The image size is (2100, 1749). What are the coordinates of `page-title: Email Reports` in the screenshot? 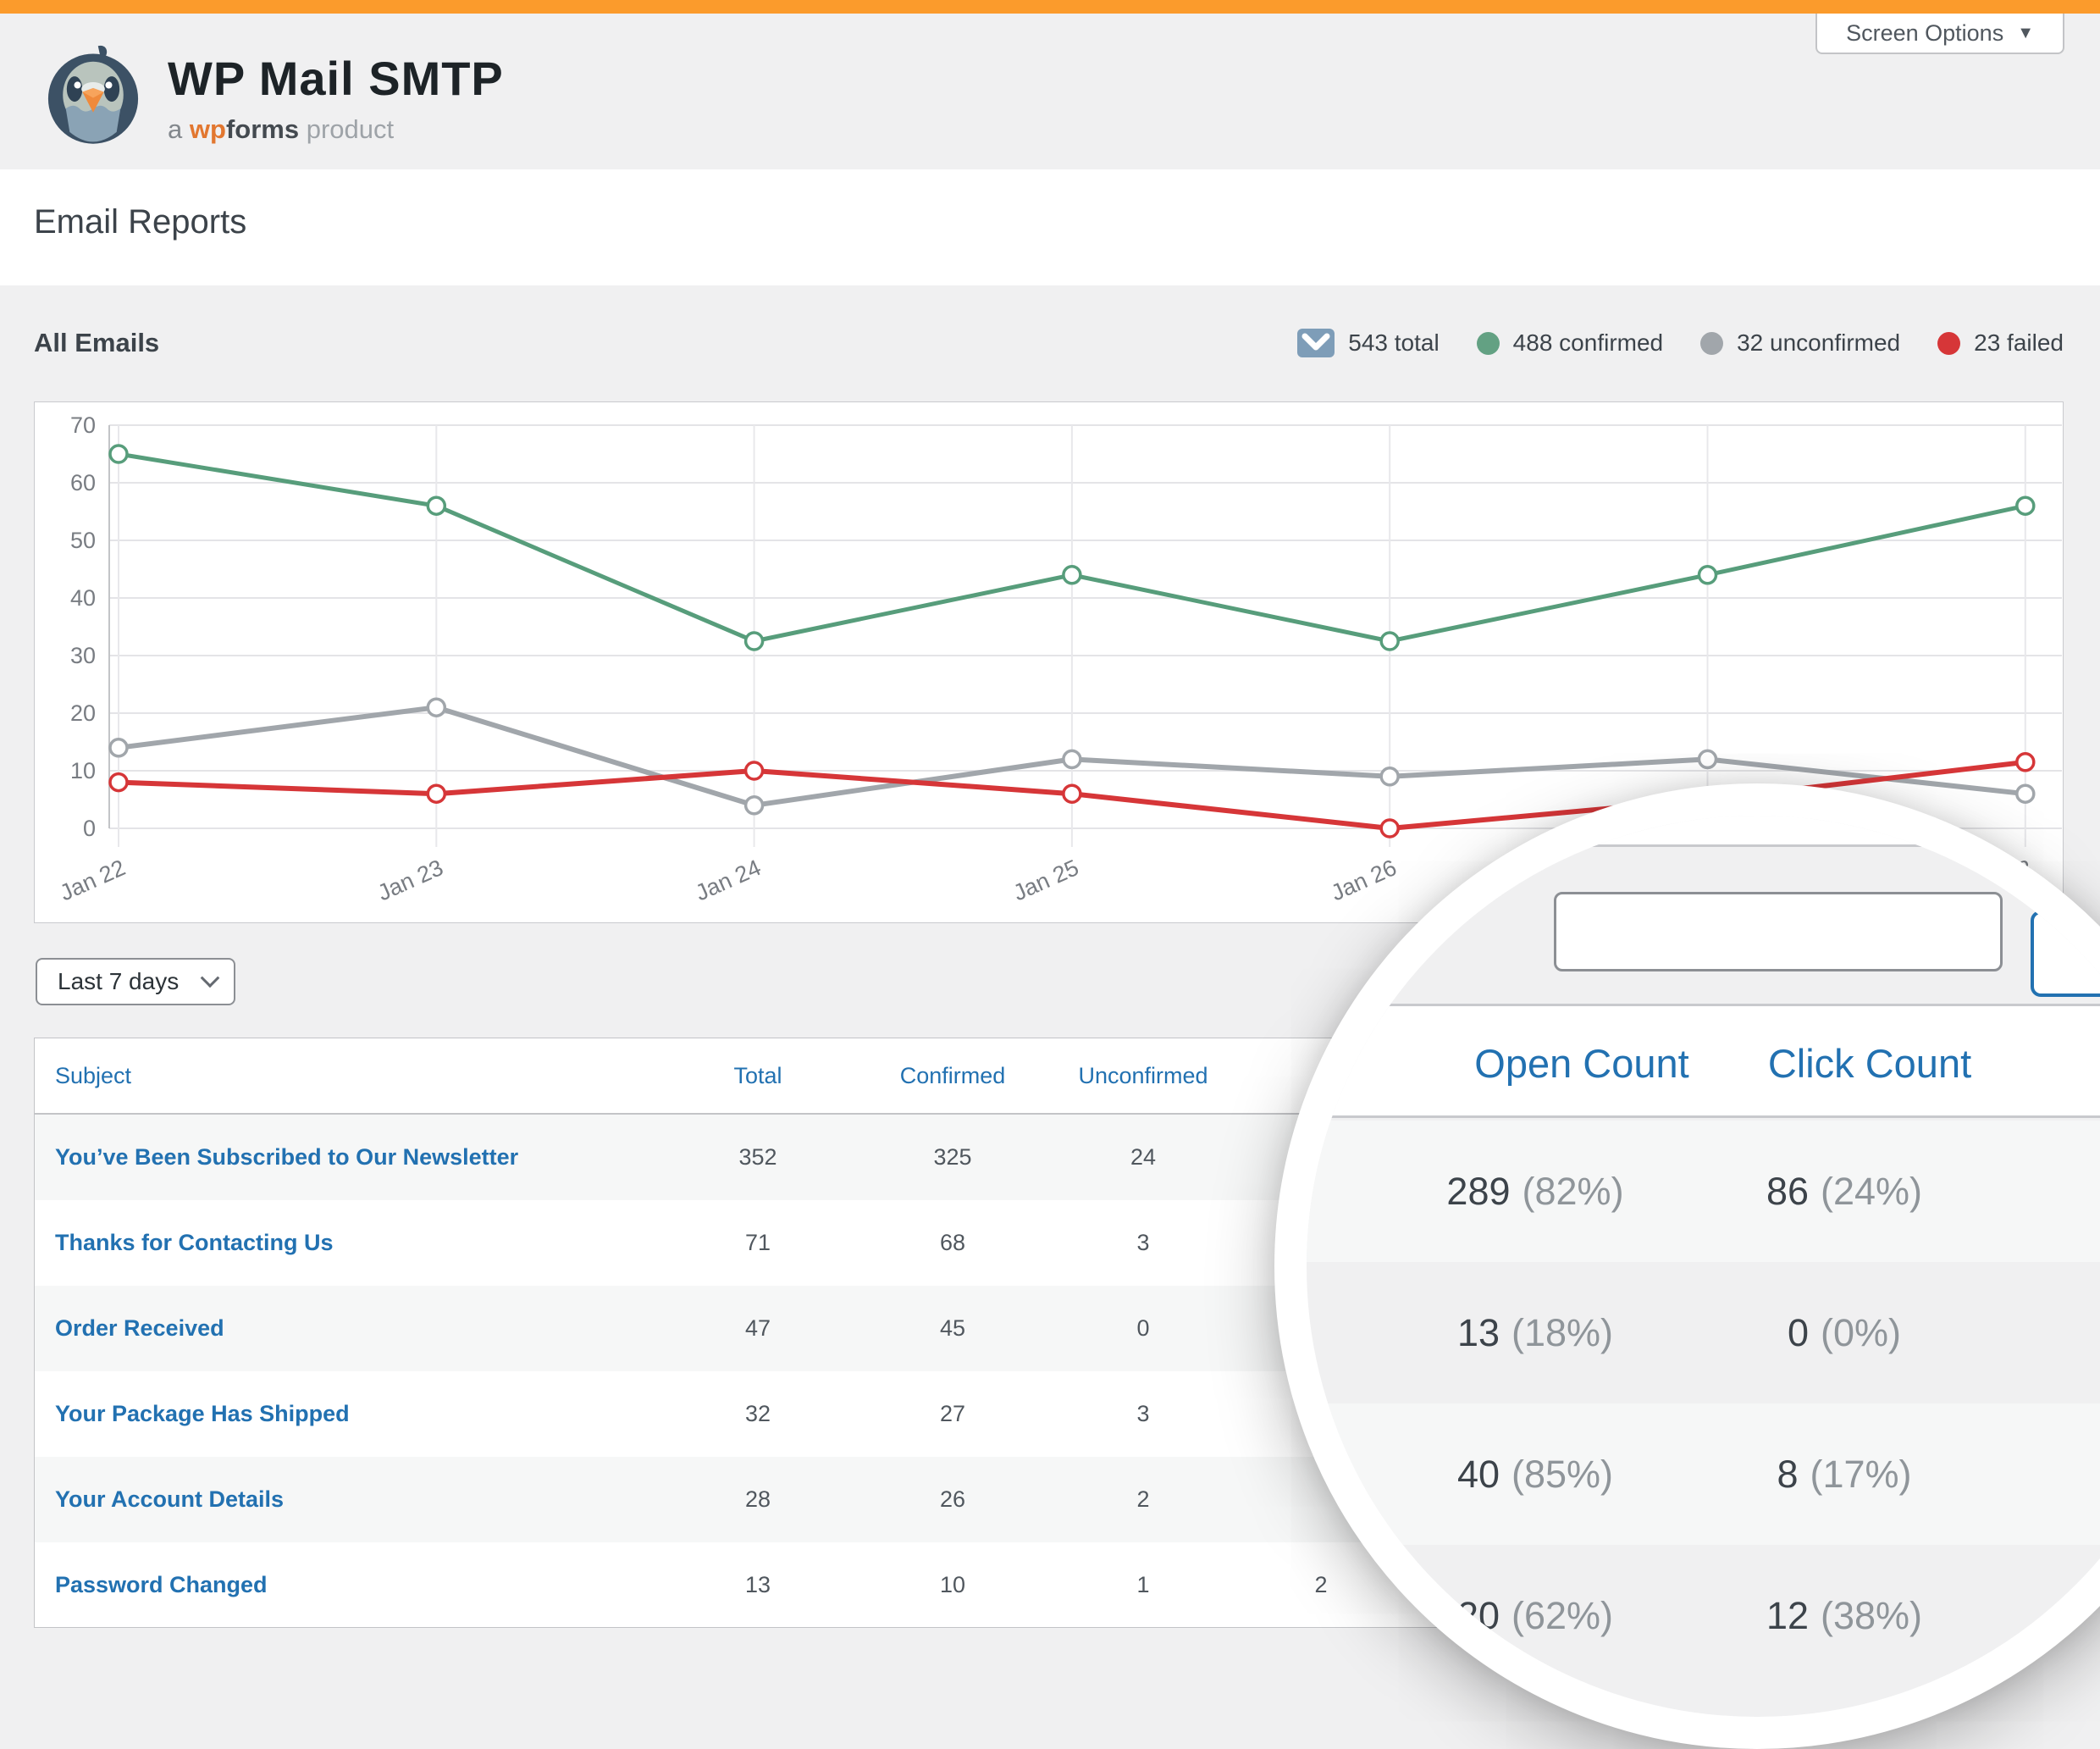 It's located at (140, 222).